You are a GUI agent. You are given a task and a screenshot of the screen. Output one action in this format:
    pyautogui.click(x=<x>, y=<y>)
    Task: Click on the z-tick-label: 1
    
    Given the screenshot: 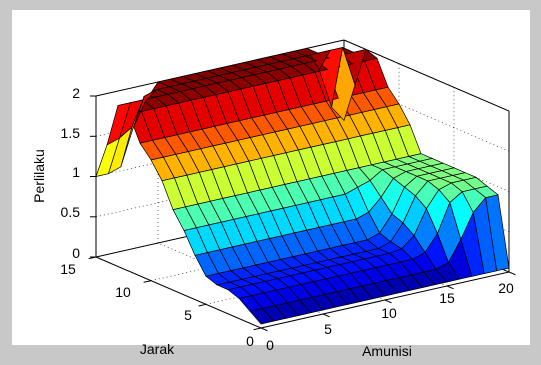 What is the action you would take?
    pyautogui.click(x=76, y=172)
    